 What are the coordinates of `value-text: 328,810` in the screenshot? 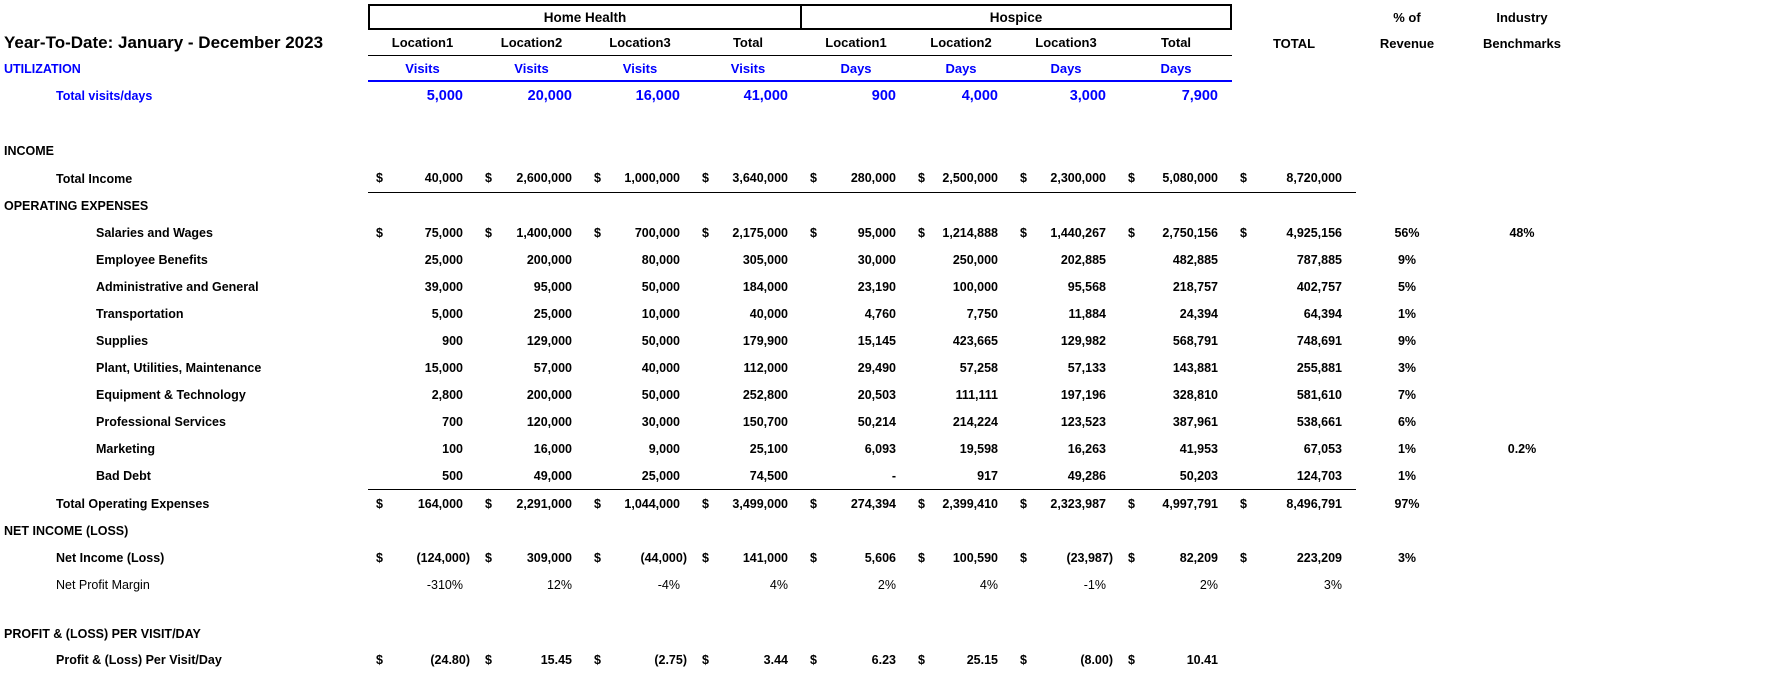 It's located at (1195, 394).